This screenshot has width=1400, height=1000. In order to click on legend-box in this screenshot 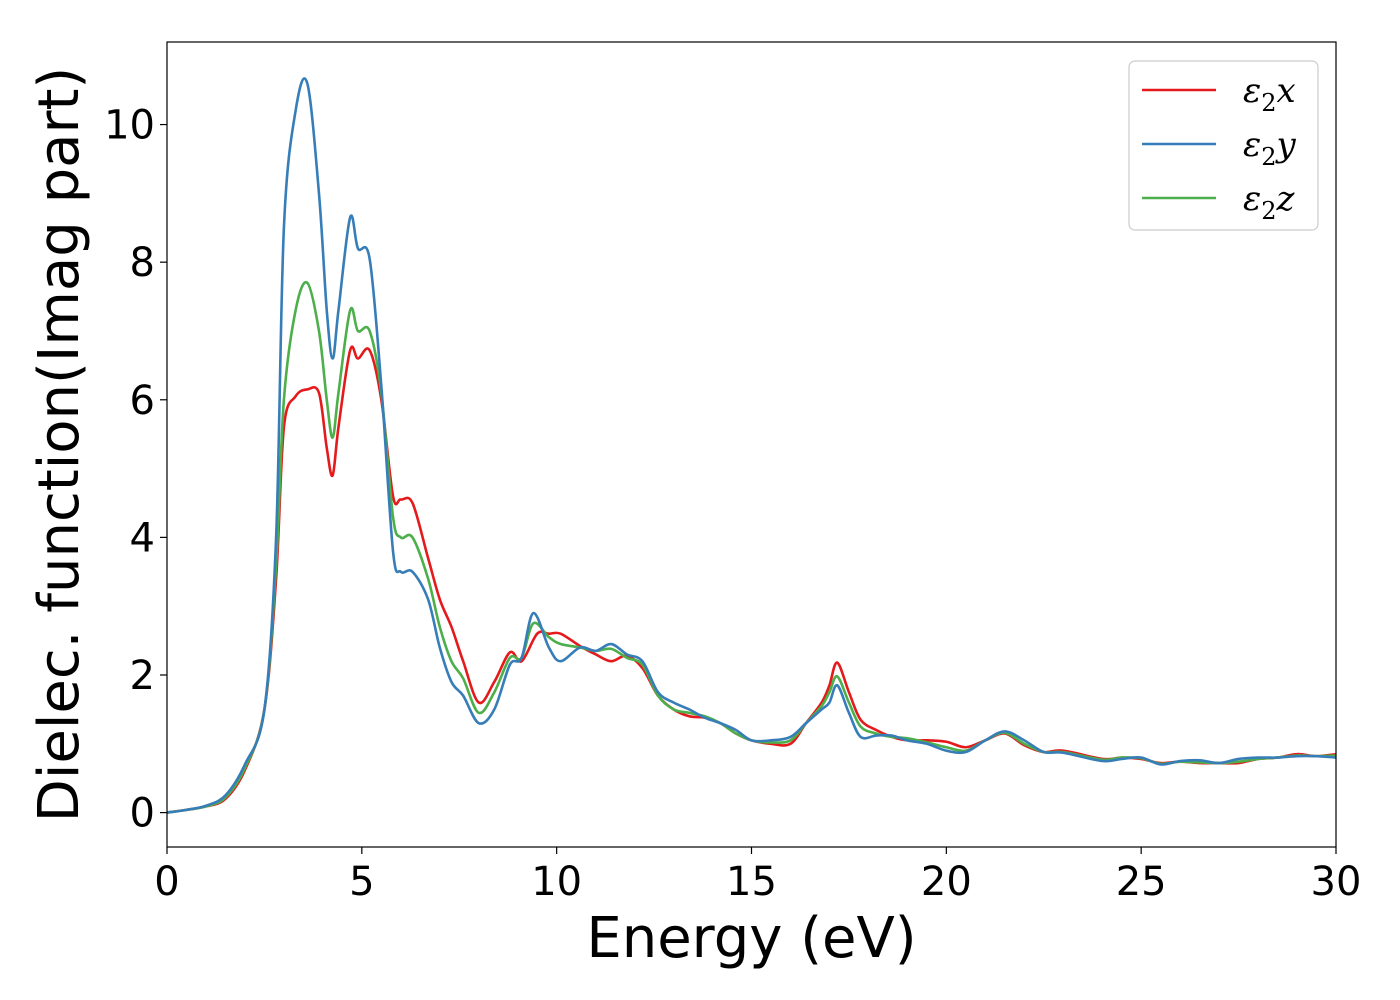, I will do `click(1223, 145)`.